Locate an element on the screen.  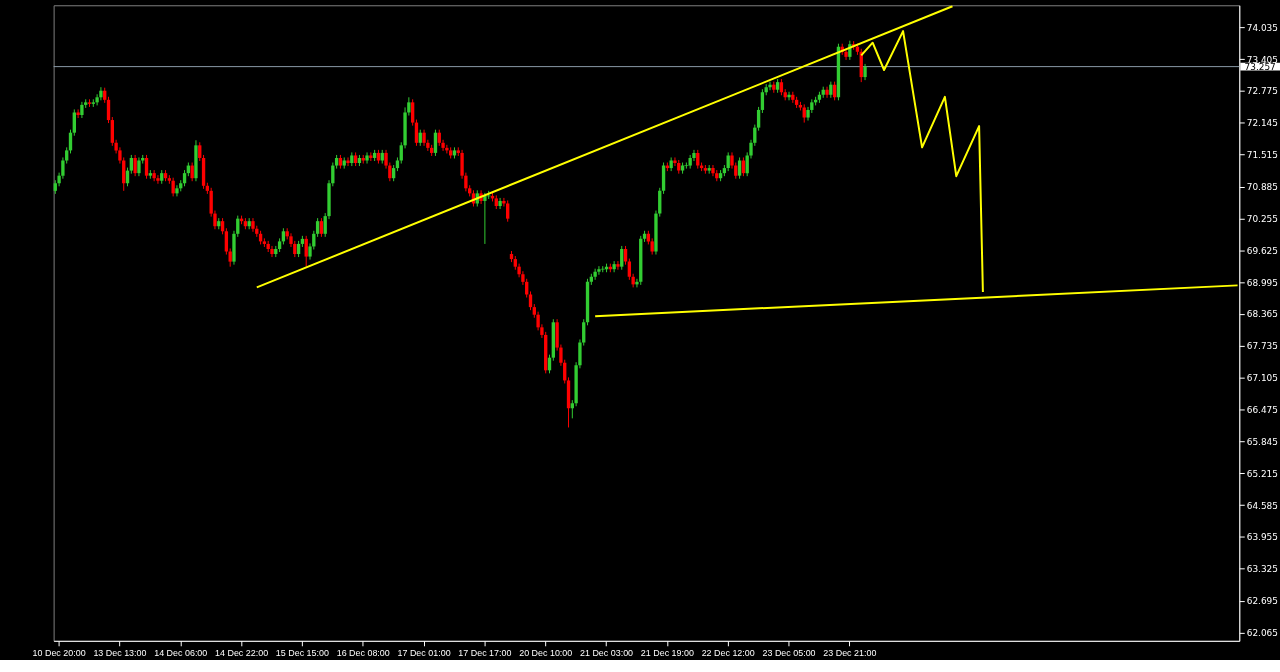
y-tick-label: 70.255 is located at coordinates (1262, 218).